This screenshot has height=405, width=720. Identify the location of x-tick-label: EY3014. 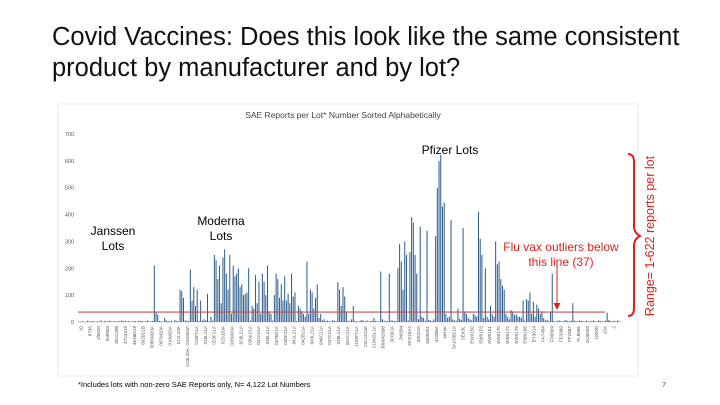
(534, 334).